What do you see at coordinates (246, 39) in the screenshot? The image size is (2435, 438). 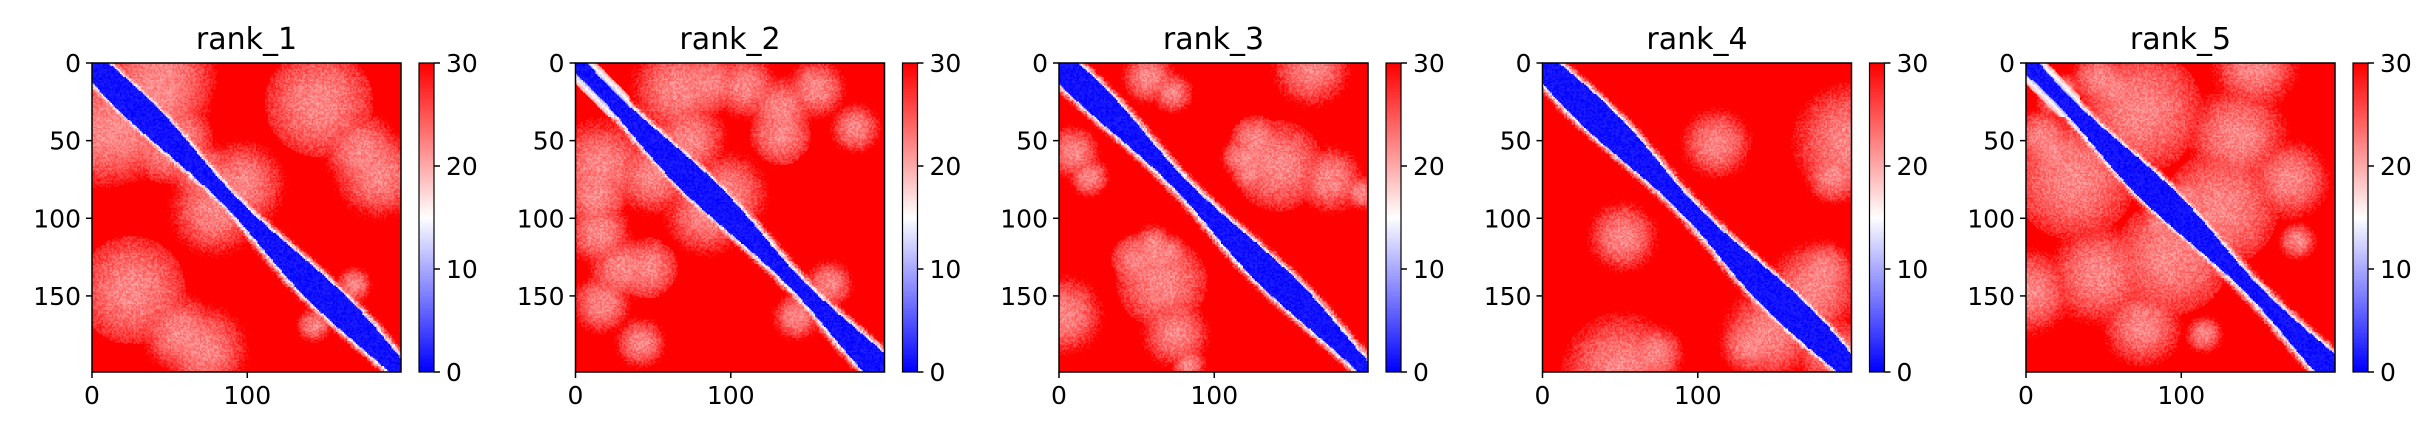 I see `panel-title: rank_1` at bounding box center [246, 39].